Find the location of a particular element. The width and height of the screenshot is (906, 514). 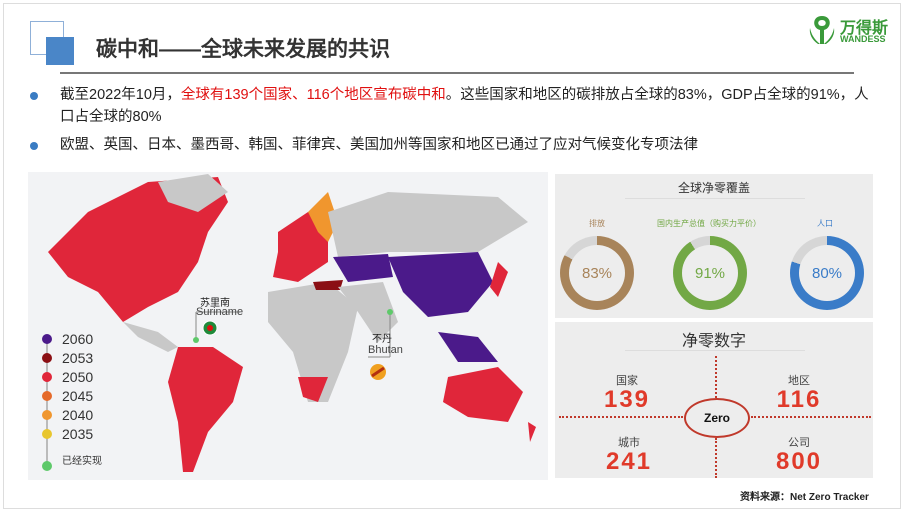

donut-value: 91% is located at coordinates (710, 273).